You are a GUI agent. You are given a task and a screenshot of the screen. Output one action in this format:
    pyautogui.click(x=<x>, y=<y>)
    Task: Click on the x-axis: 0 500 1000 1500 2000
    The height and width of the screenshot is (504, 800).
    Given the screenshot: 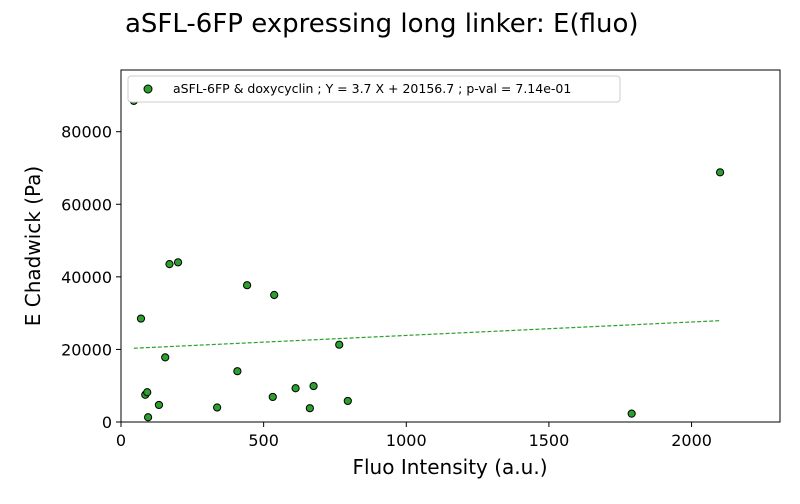 What is the action you would take?
    pyautogui.click(x=414, y=436)
    